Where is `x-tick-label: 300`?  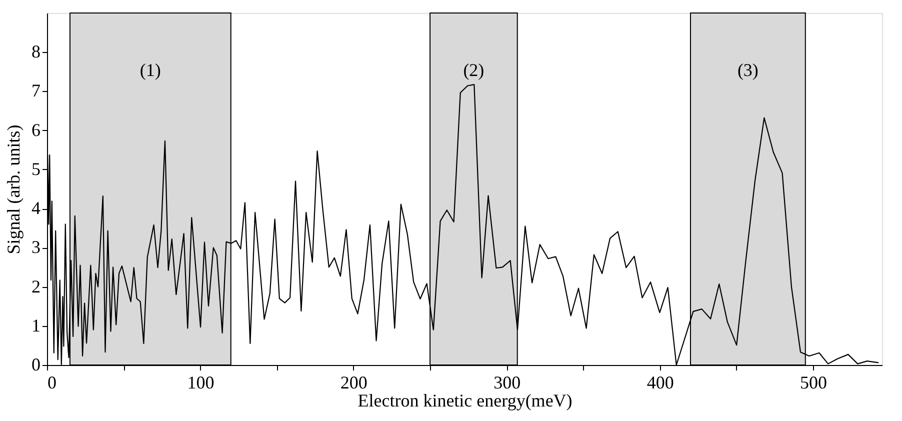
x-tick-label: 300 is located at coordinates (507, 382).